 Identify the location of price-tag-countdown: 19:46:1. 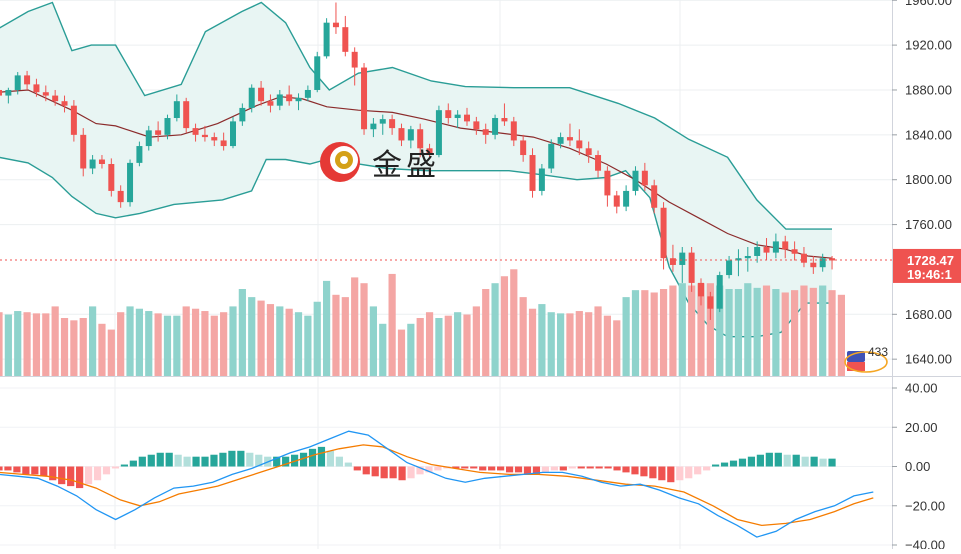
(929, 274).